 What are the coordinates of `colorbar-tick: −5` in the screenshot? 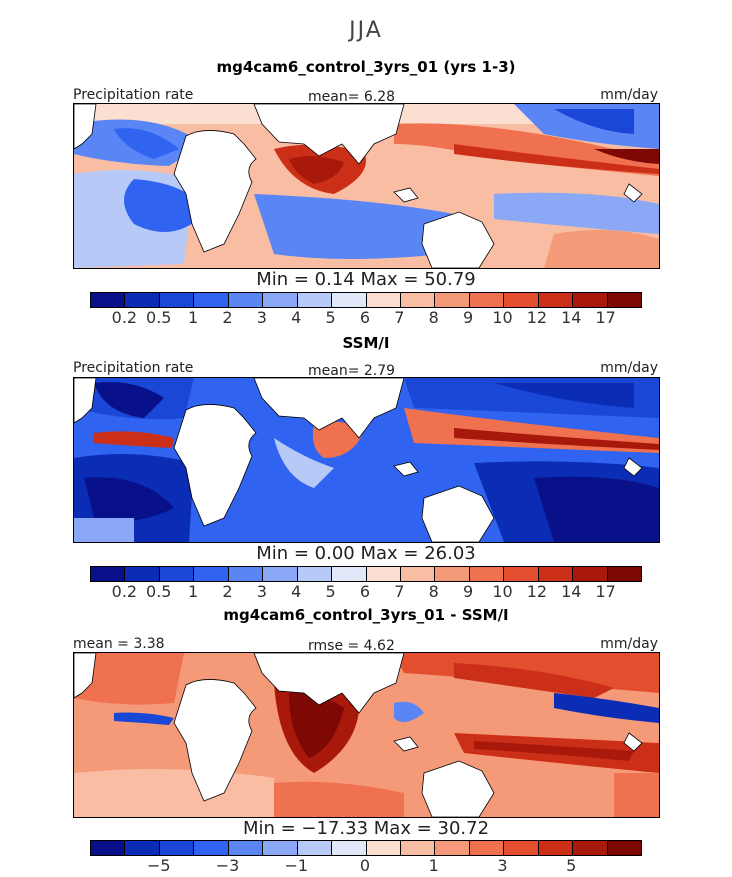 It's located at (158, 865).